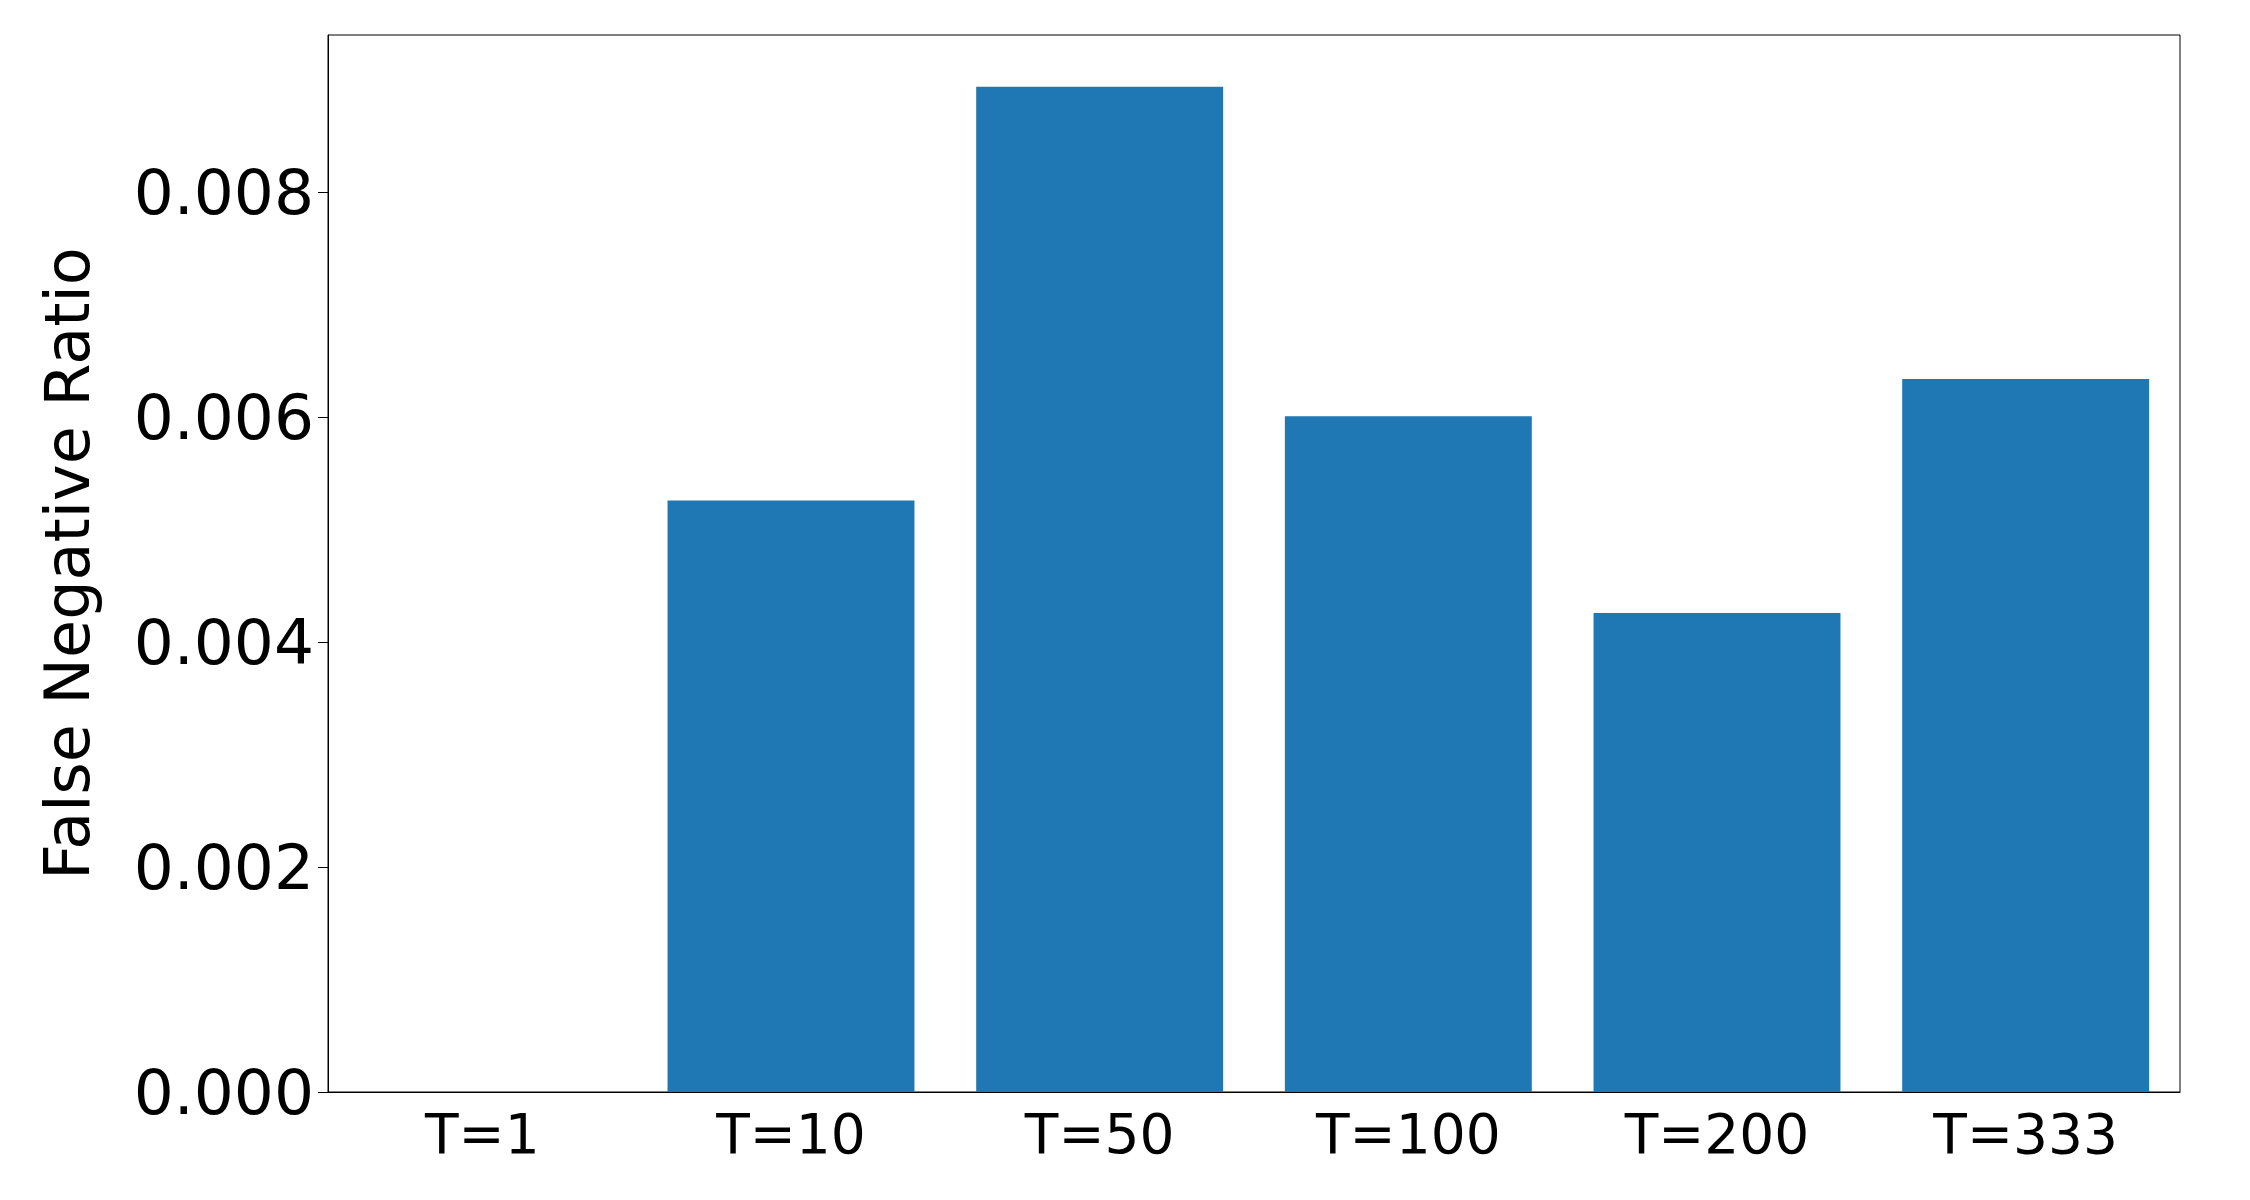  I want to click on y-tick-label: 0.000, so click(223, 1092).